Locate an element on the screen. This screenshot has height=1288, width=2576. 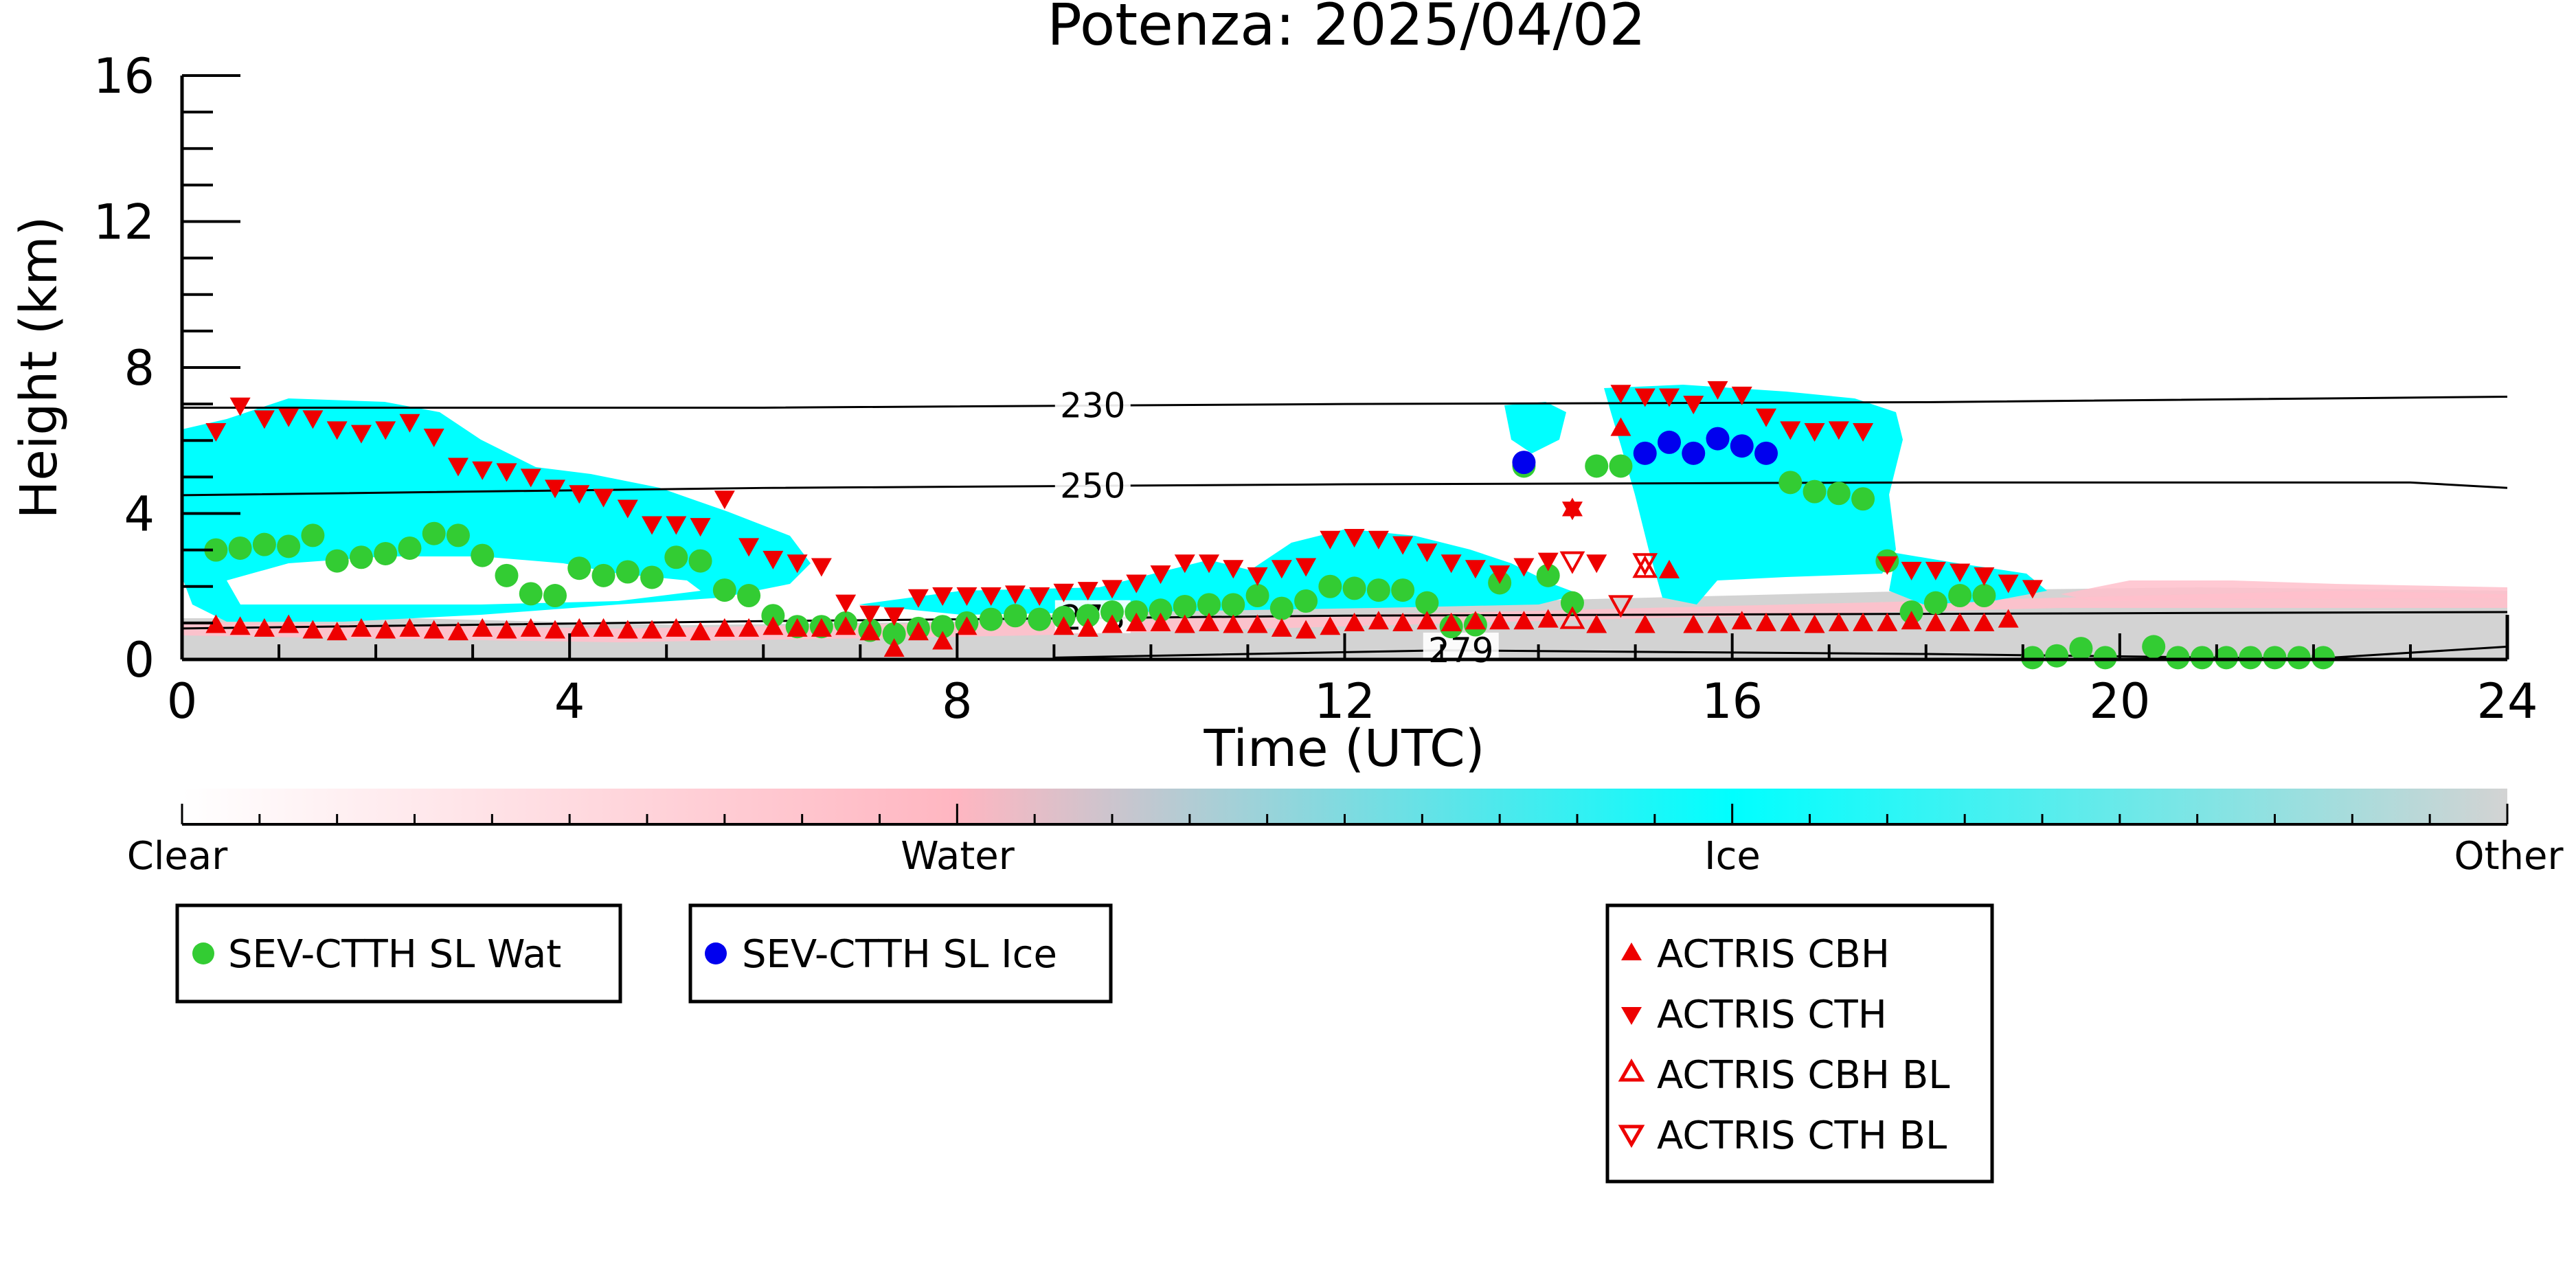
legend-wat-marker is located at coordinates (203, 953).